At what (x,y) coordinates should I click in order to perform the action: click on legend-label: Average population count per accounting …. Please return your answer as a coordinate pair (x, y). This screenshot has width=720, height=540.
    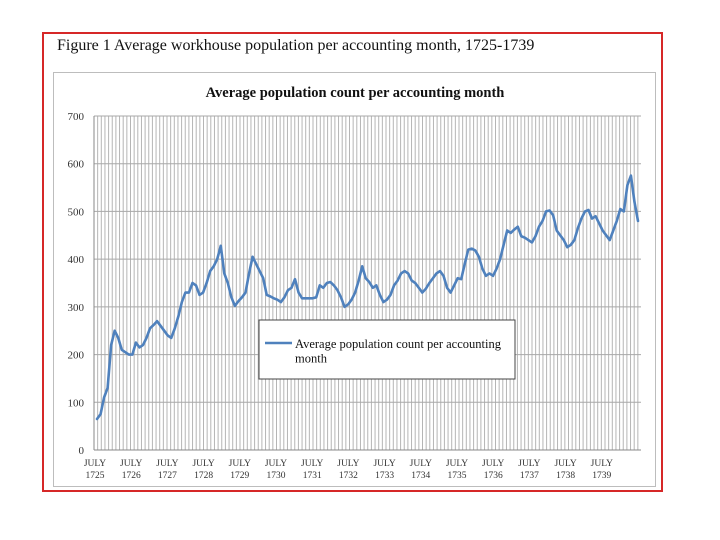
    Looking at the image, I should click on (399, 351).